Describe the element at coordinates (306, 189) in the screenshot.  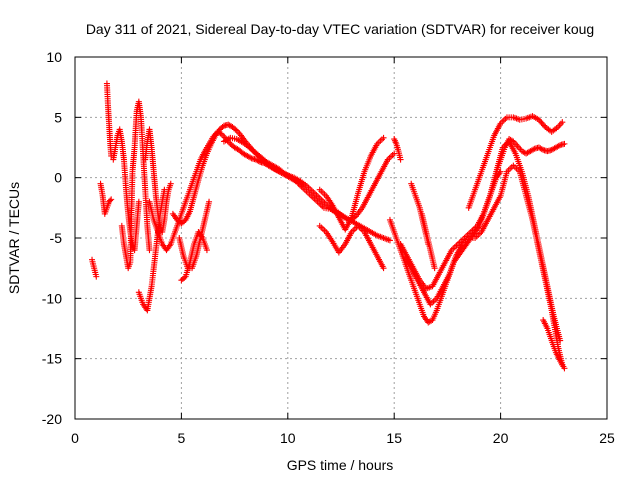
I see `series-track-l` at that location.